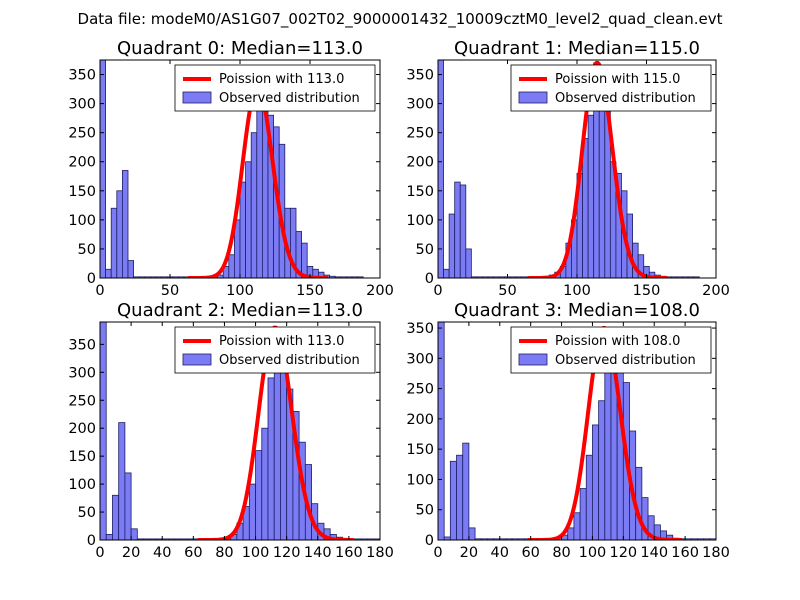  I want to click on x-tick-label: 150, so click(310, 291).